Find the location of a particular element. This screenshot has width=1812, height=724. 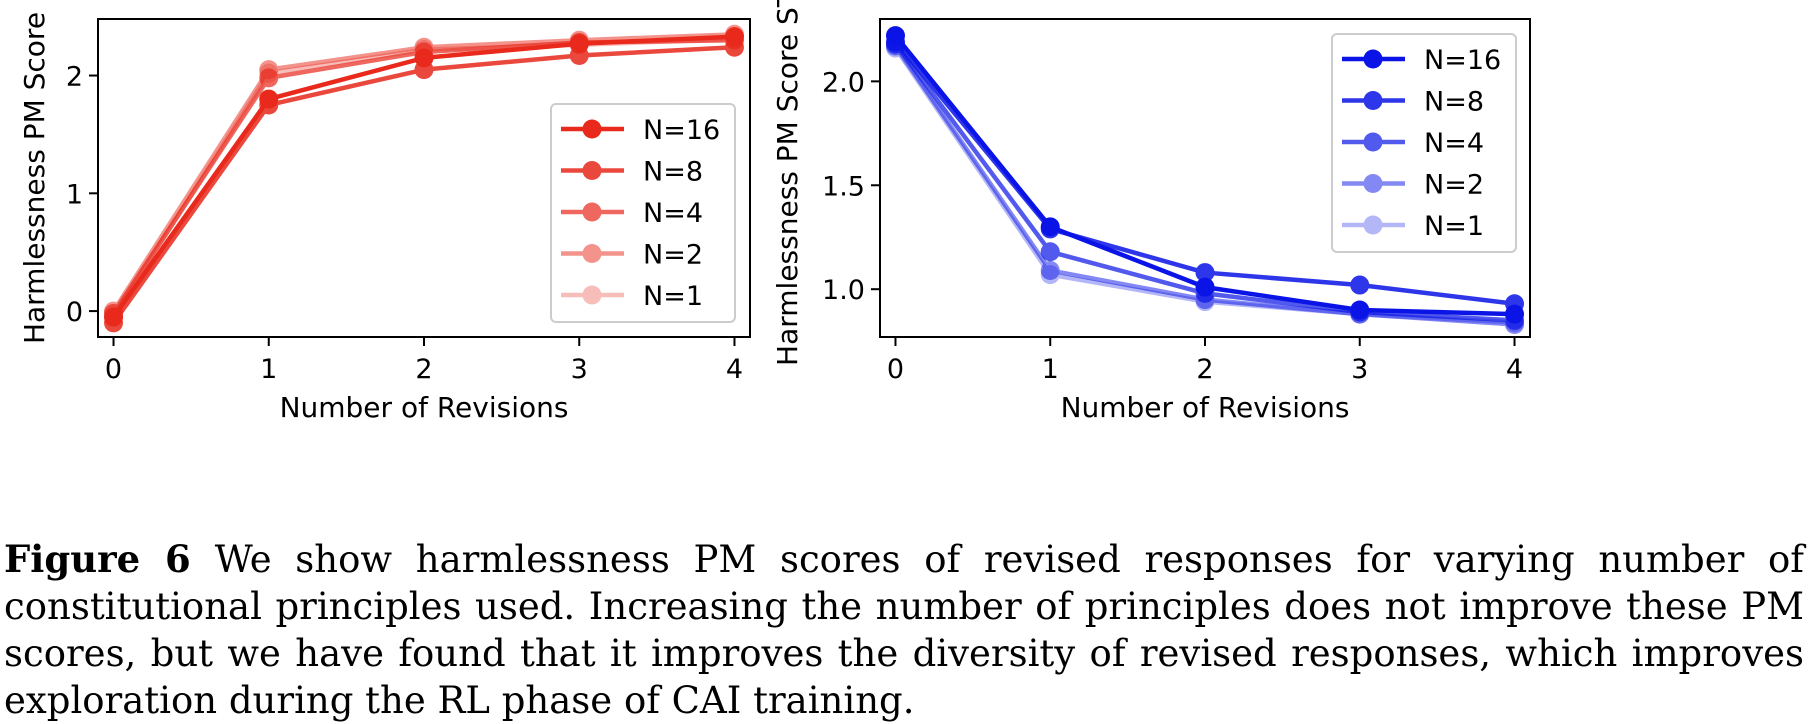

left-legend-label: N=16 is located at coordinates (681, 130).